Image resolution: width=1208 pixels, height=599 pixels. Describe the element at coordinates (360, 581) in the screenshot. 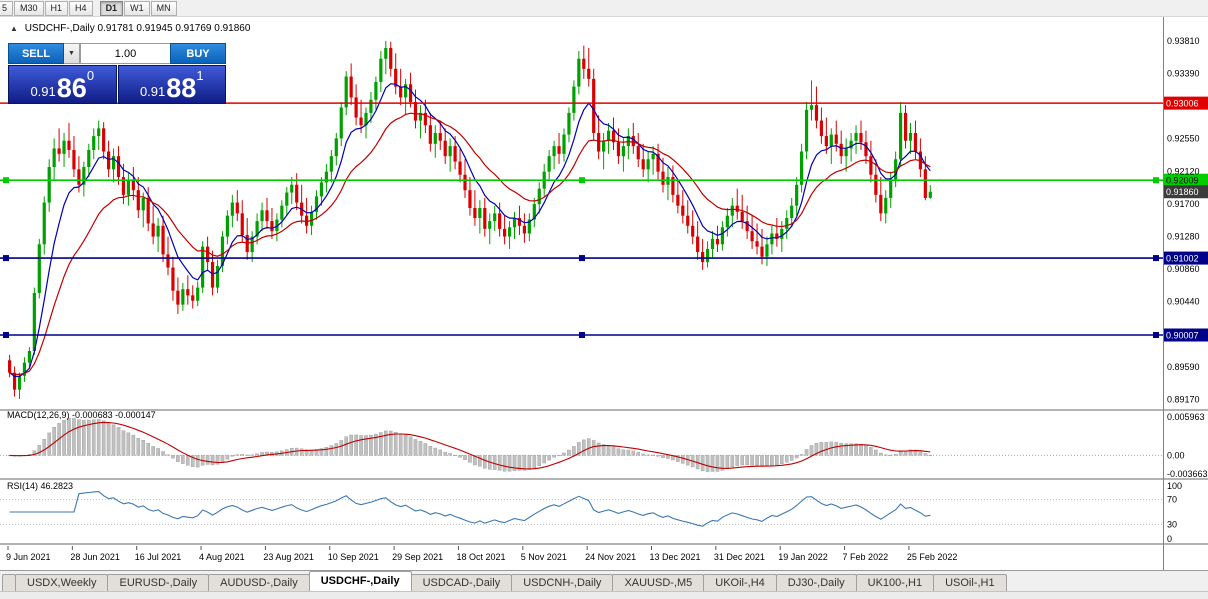

I see `chart-tab-usdchf-daily: USDCHF-,Daily` at that location.